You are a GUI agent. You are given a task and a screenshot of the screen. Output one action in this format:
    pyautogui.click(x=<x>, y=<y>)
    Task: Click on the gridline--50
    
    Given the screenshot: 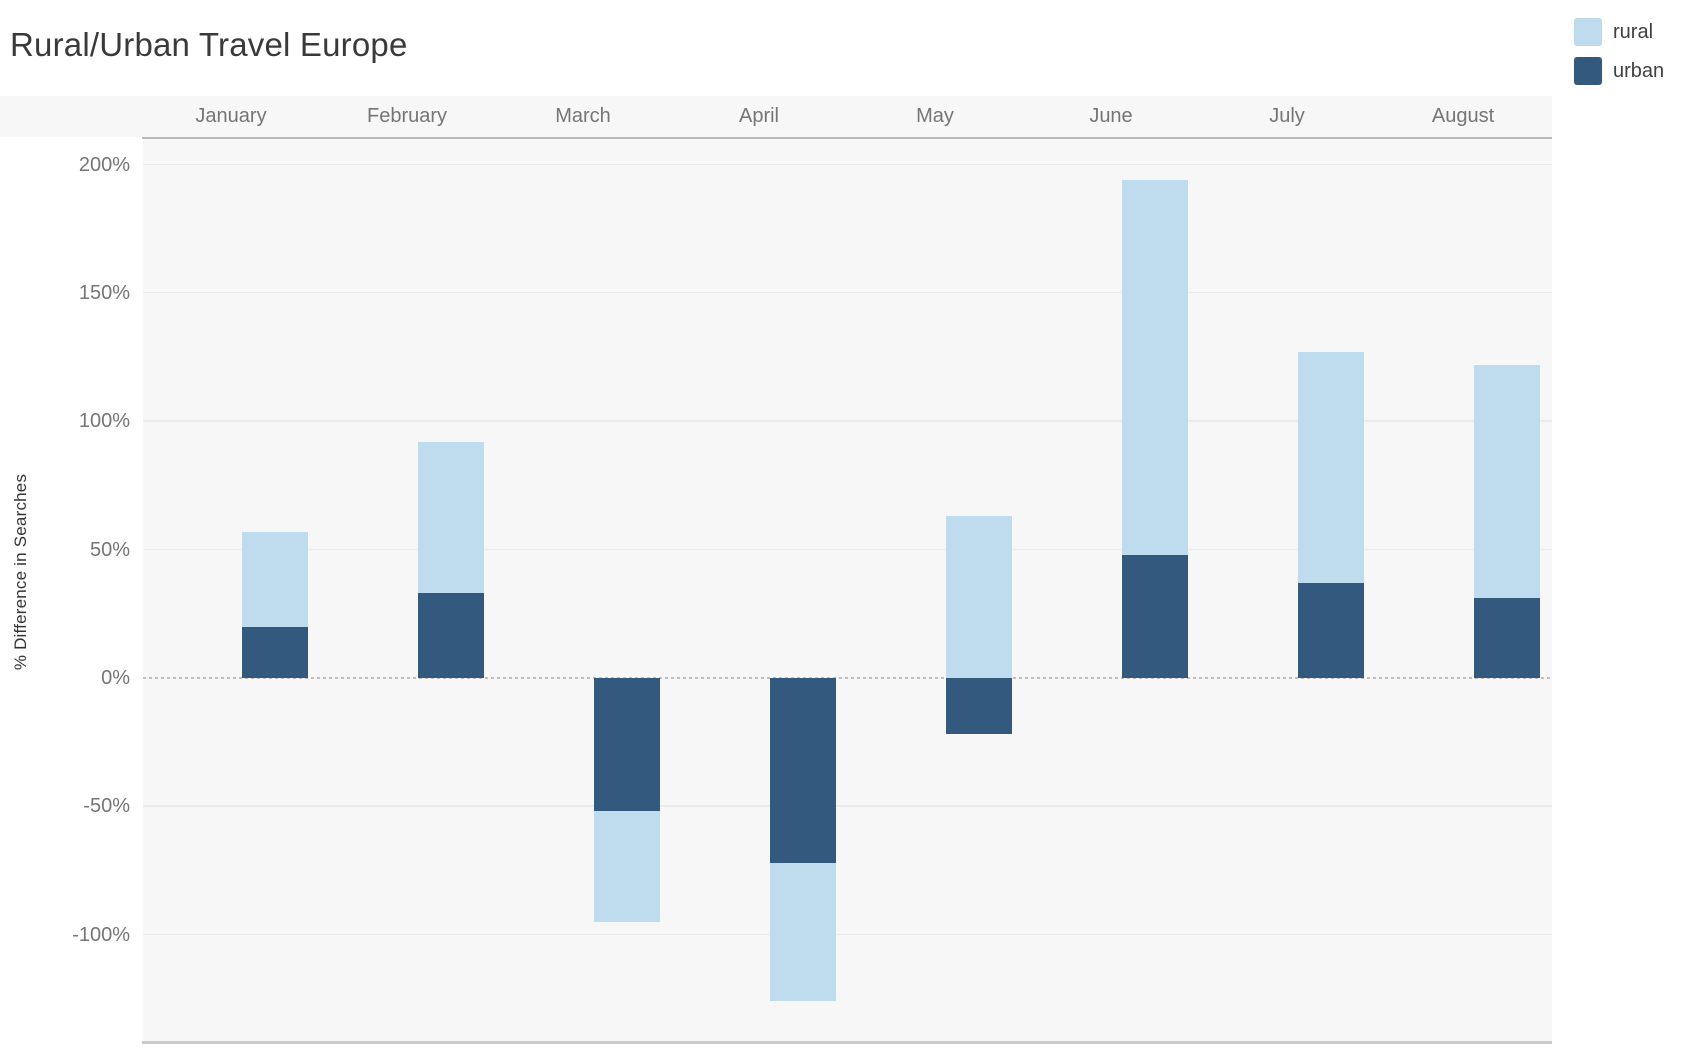 What is the action you would take?
    pyautogui.click(x=847, y=806)
    